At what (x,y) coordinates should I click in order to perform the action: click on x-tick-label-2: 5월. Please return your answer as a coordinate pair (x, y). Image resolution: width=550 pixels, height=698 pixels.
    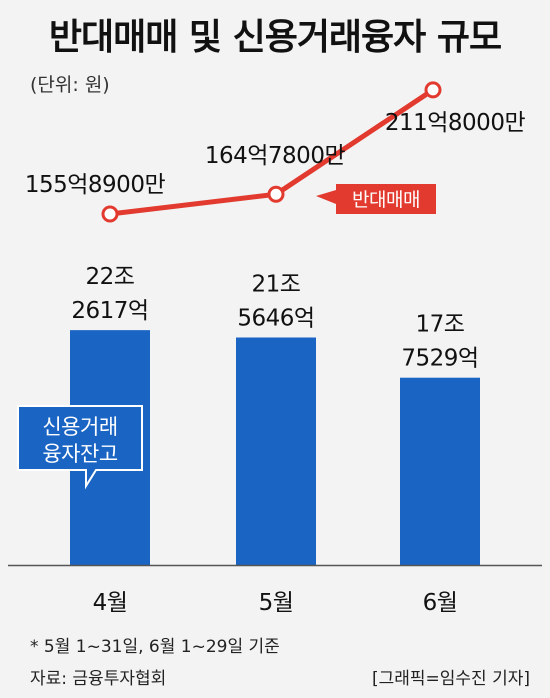
    Looking at the image, I should click on (276, 603).